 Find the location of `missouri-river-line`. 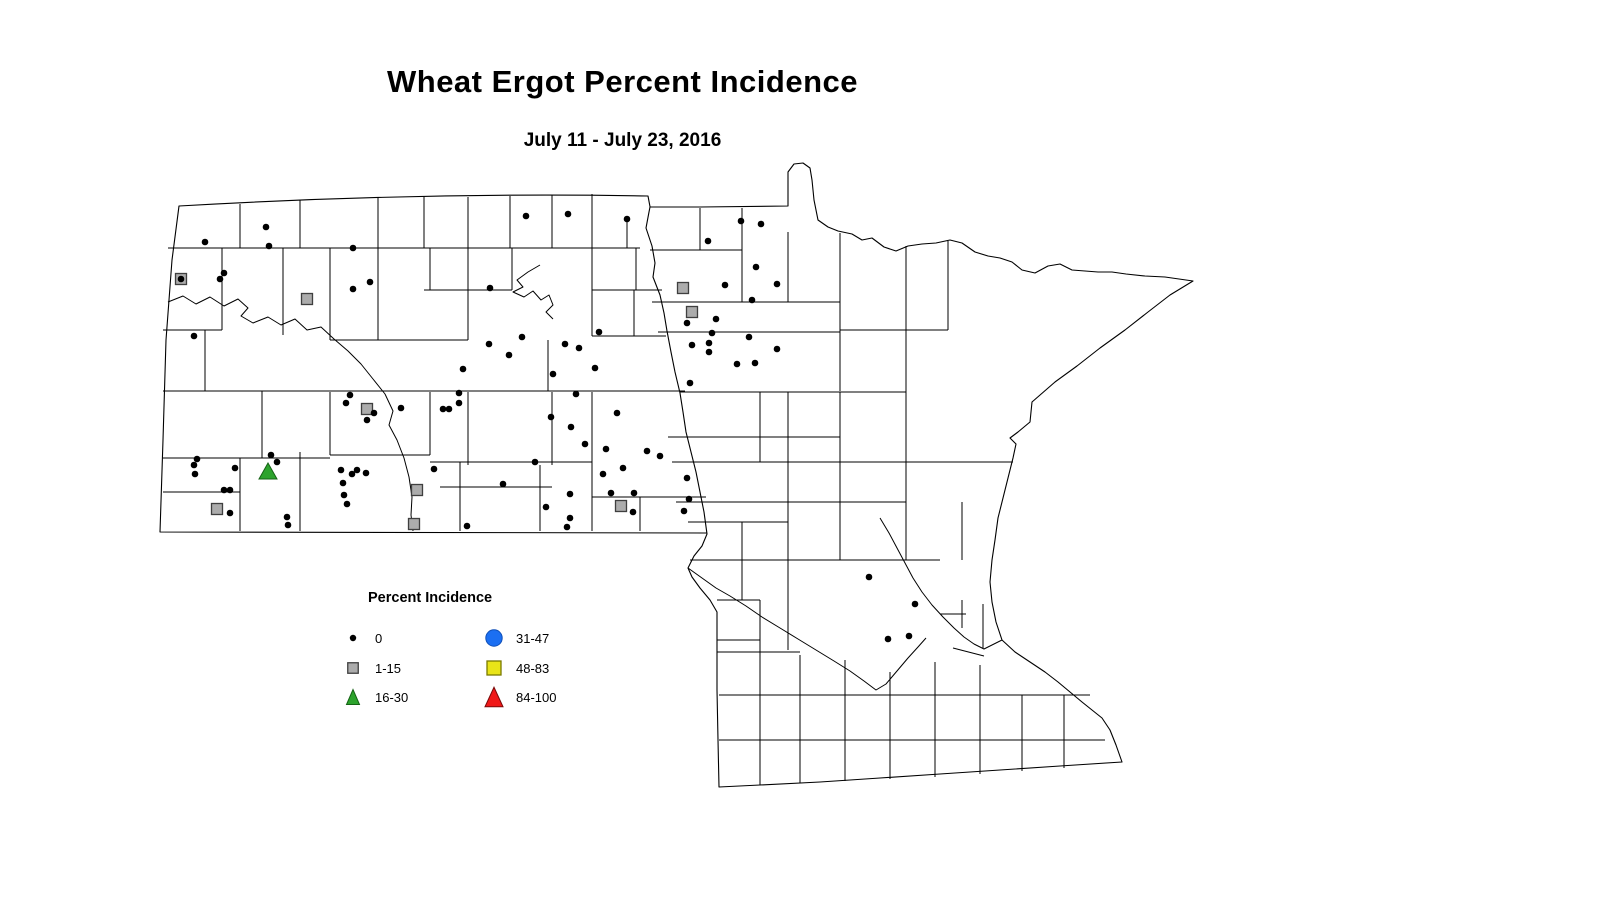

missouri-river-line is located at coordinates (290, 413).